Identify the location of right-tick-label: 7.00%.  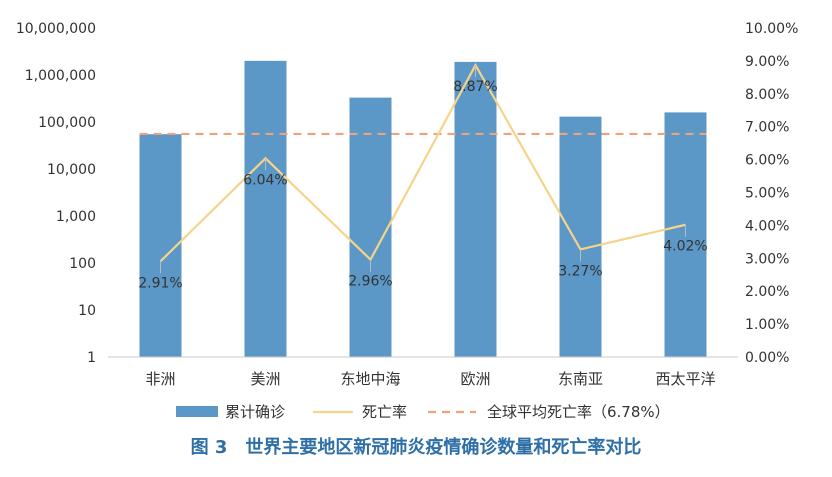
(767, 128).